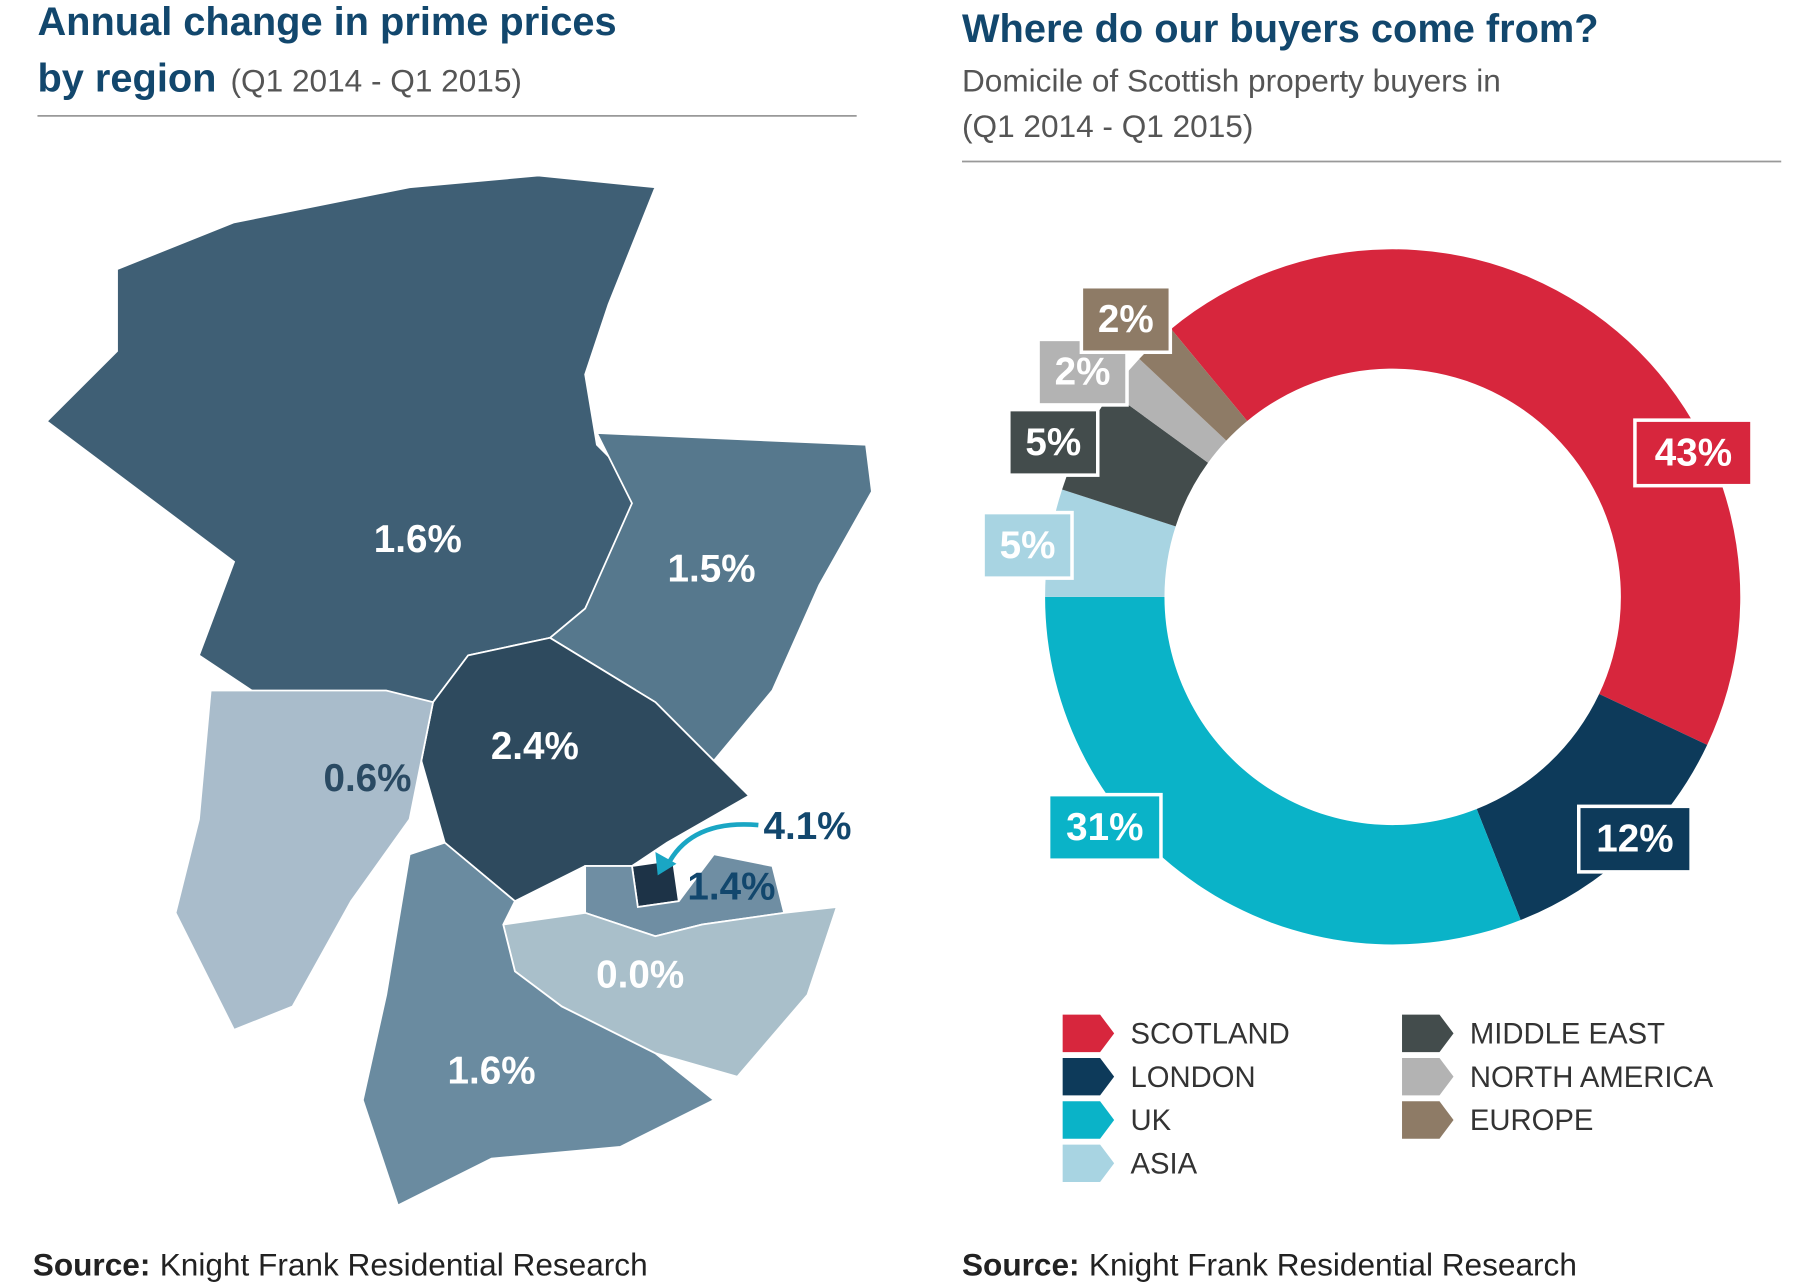 The width and height of the screenshot is (1814, 1285). I want to click on donut-source: Source: Knight Frank Residential Research, so click(1269, 1265).